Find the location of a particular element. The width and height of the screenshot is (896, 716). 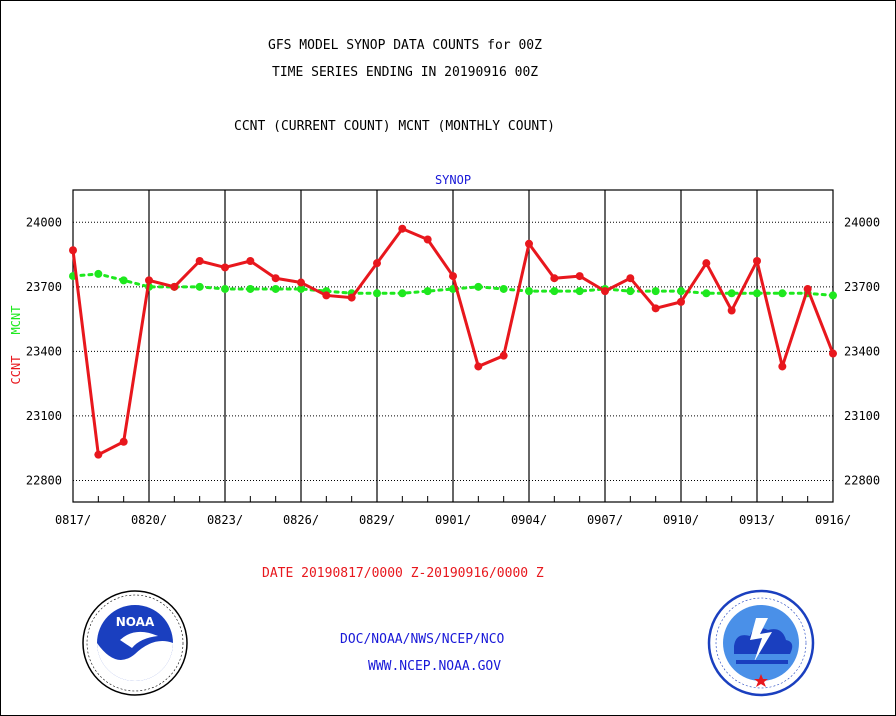

y-axis-label-ccnt: CCNT is located at coordinates (16, 370).